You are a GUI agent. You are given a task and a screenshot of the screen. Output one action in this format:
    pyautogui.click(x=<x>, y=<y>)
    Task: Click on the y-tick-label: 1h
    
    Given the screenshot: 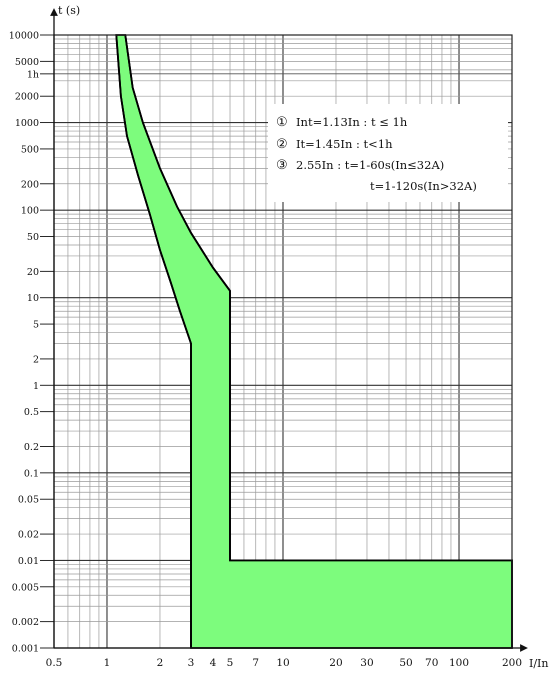 What is the action you would take?
    pyautogui.click(x=33, y=74)
    